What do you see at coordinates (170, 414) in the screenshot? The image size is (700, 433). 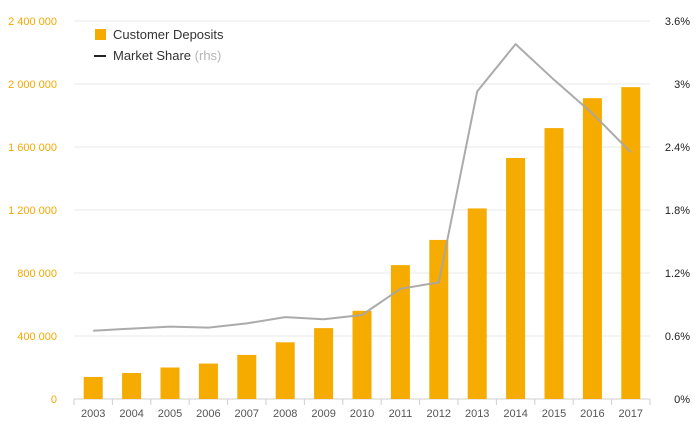 I see `x-tick-label-2005: 2005` at bounding box center [170, 414].